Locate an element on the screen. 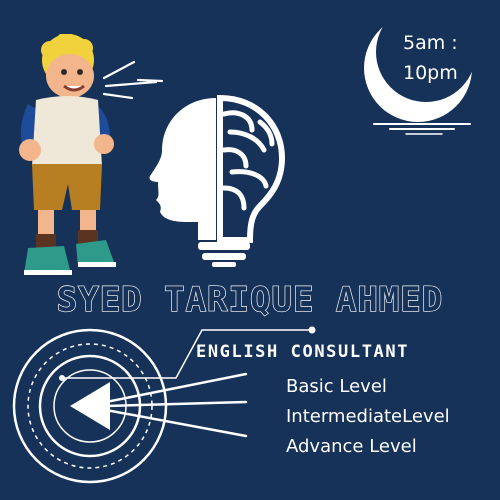 This screenshot has height=500, width=500. consultant-name: SYED TARIQUE AHMED is located at coordinates (250, 299).